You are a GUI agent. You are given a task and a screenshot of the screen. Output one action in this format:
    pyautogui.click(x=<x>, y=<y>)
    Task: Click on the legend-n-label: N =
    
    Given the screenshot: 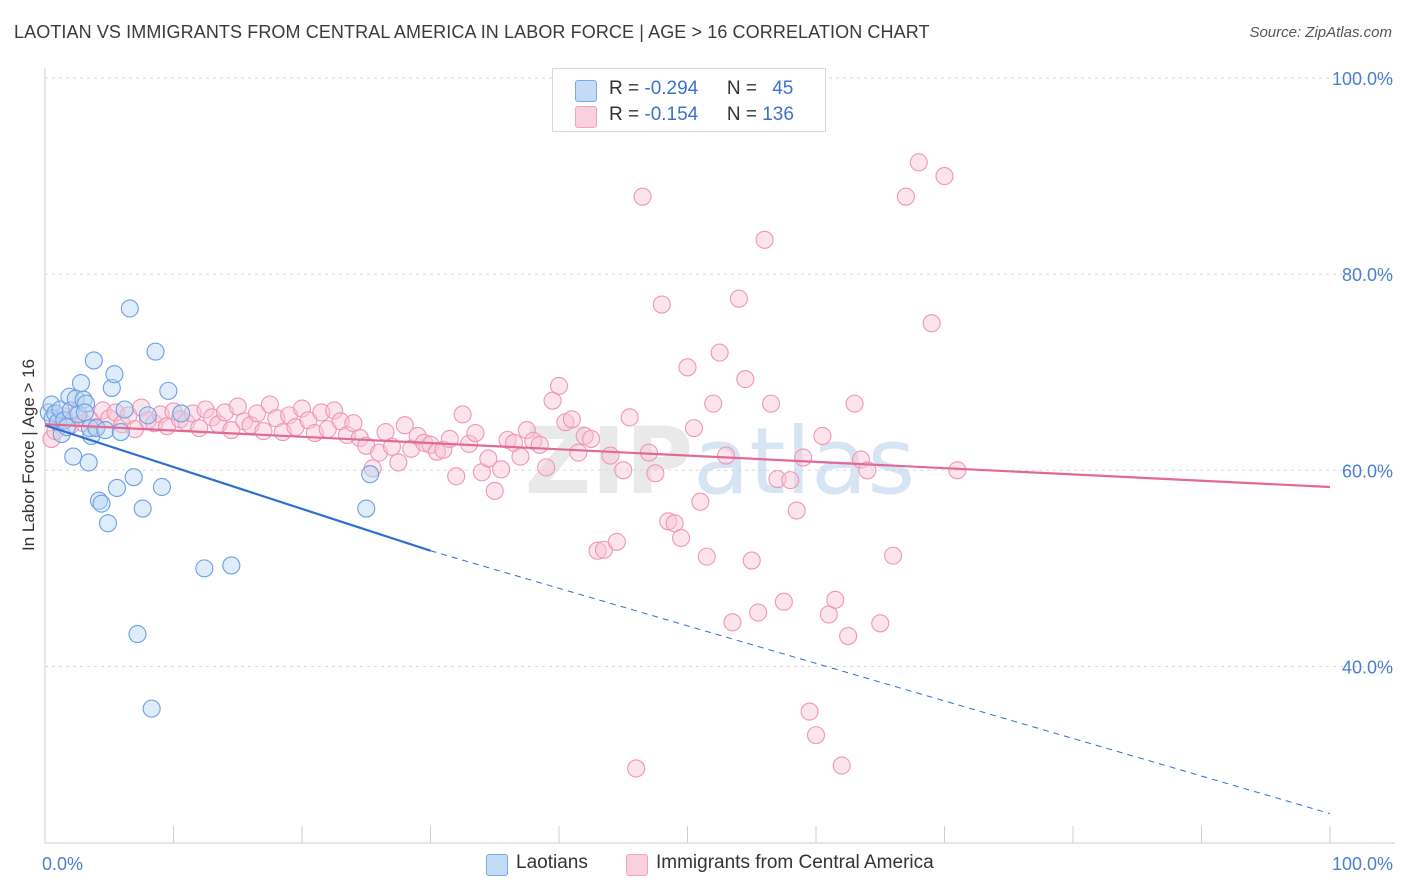 What is the action you would take?
    pyautogui.click(x=744, y=114)
    